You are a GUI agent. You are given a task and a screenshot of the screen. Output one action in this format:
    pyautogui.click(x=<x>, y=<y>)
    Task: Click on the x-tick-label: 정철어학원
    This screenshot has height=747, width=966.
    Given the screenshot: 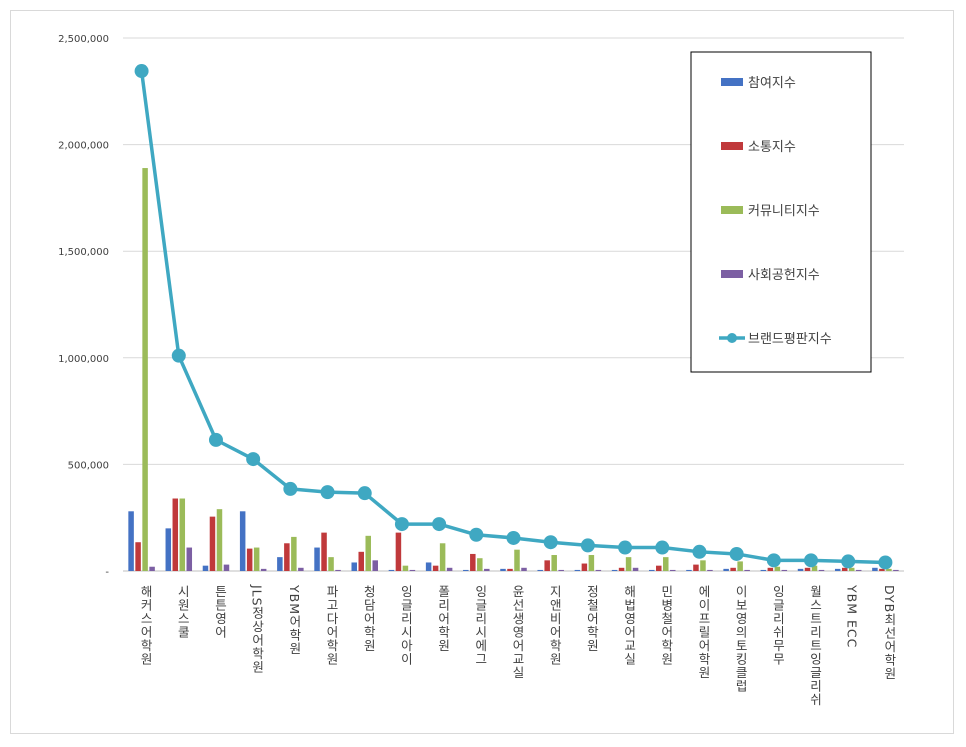 What is the action you would take?
    pyautogui.click(x=591, y=619)
    